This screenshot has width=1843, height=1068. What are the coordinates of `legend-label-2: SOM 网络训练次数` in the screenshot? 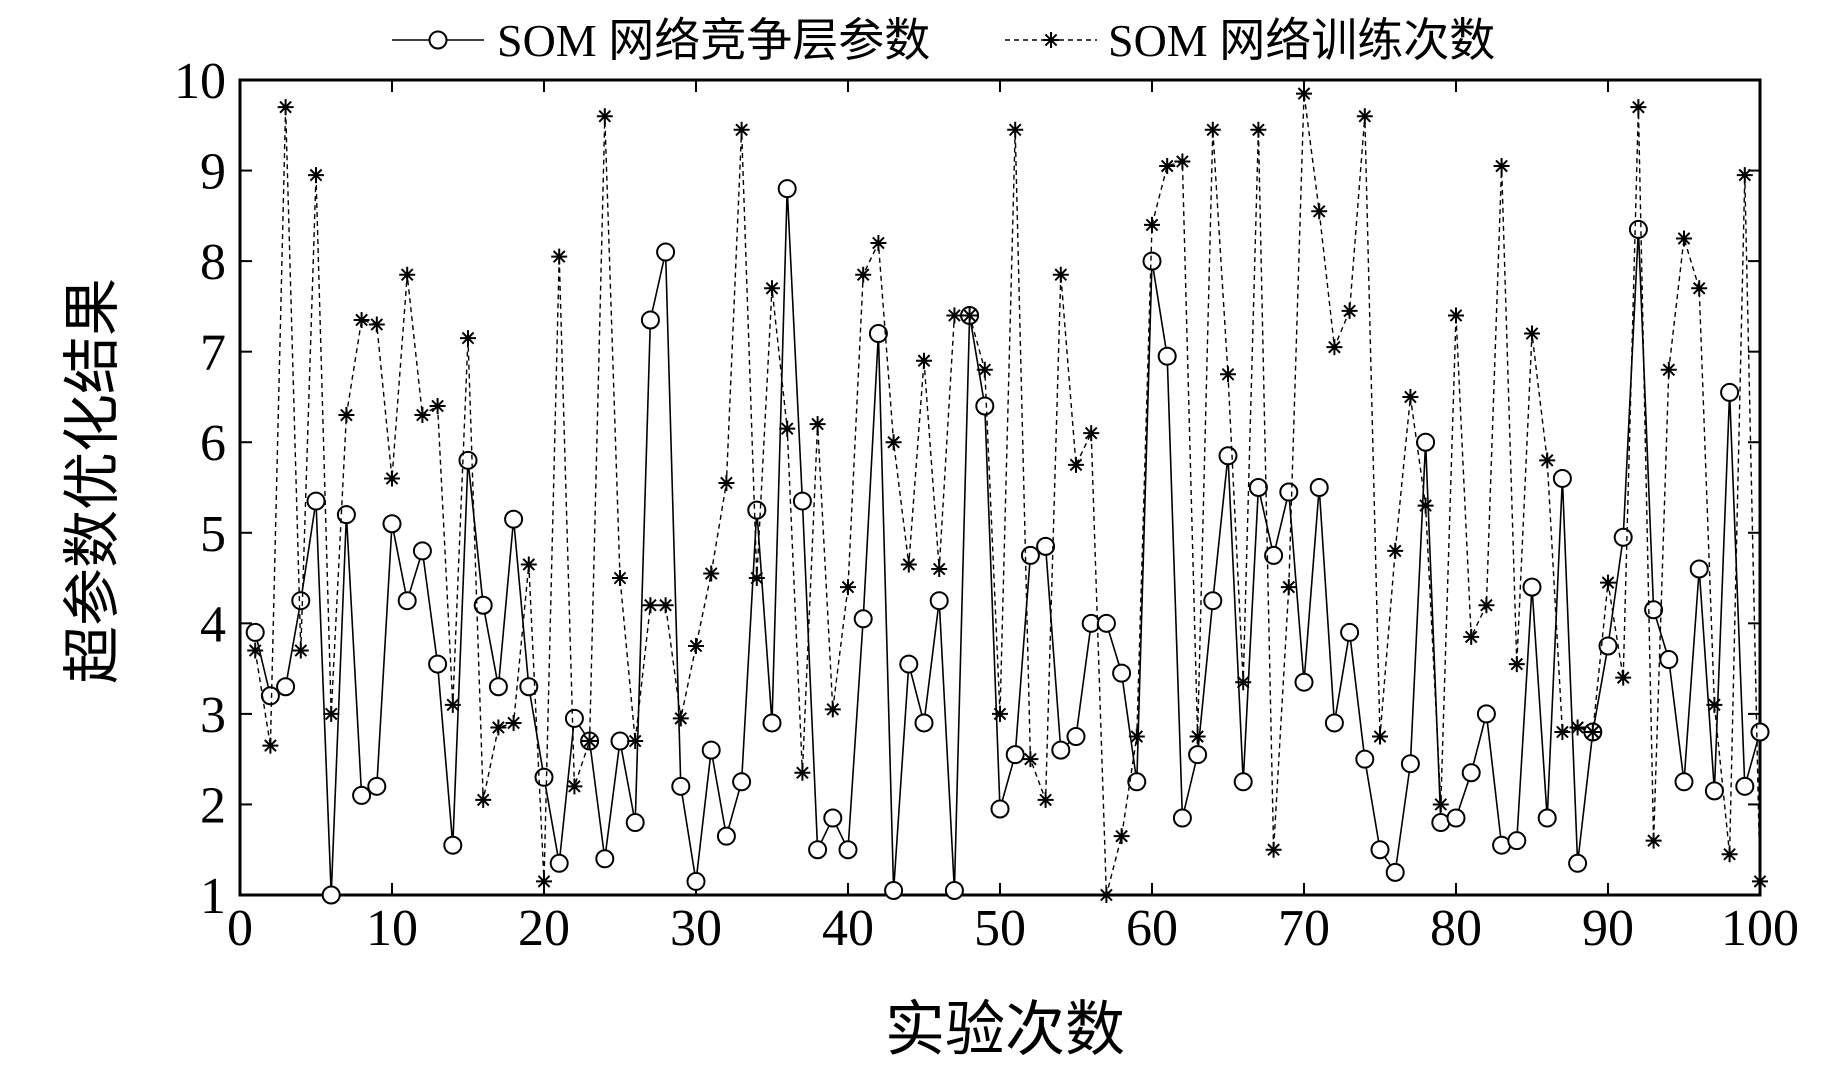 It's located at (1301, 40).